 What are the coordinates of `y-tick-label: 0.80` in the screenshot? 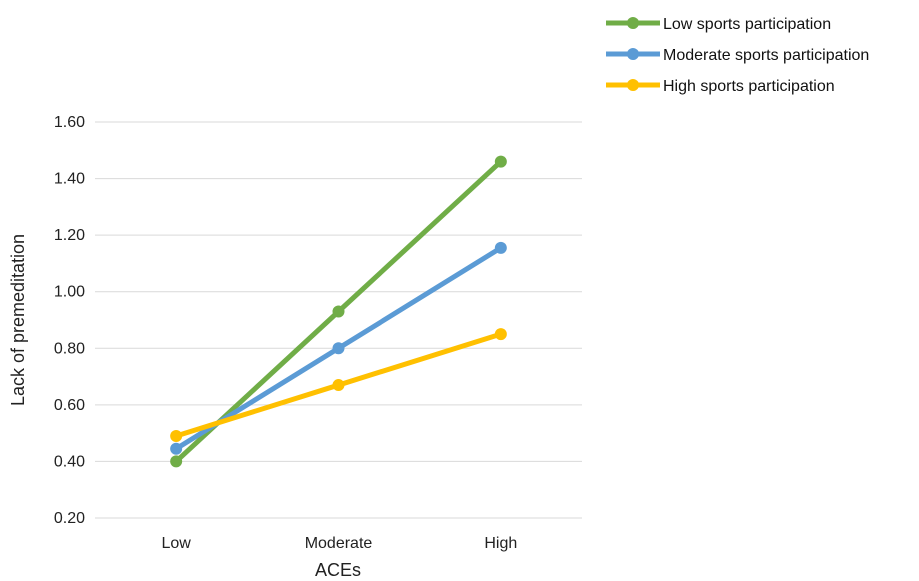 It's located at (69, 348).